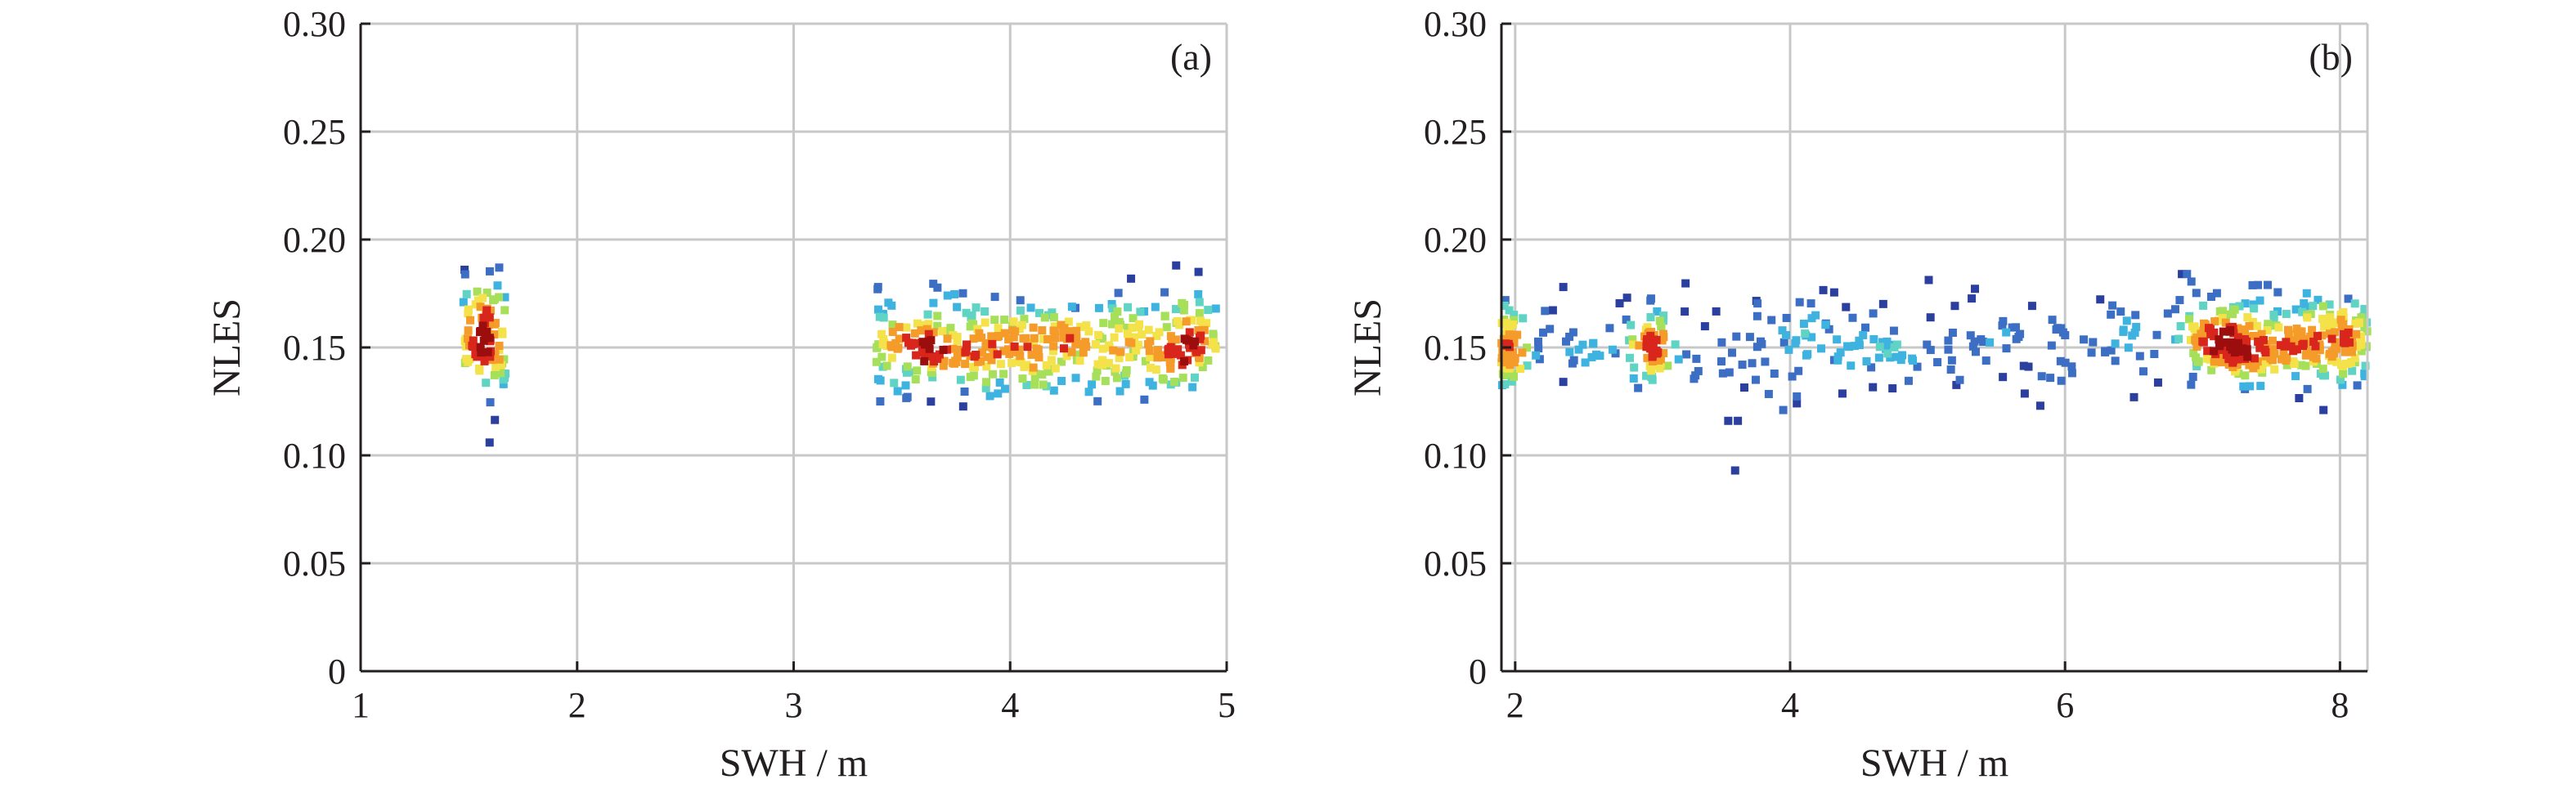 This screenshot has width=2576, height=793. I want to click on y-tick-label: 0.30, so click(314, 24).